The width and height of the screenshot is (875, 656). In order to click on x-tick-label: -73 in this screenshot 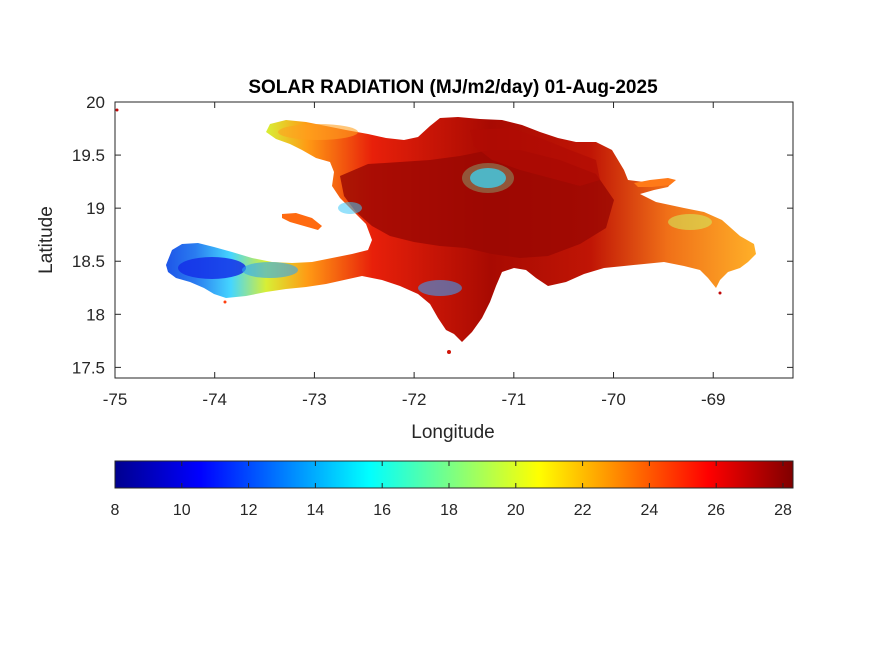, I will do `click(314, 399)`.